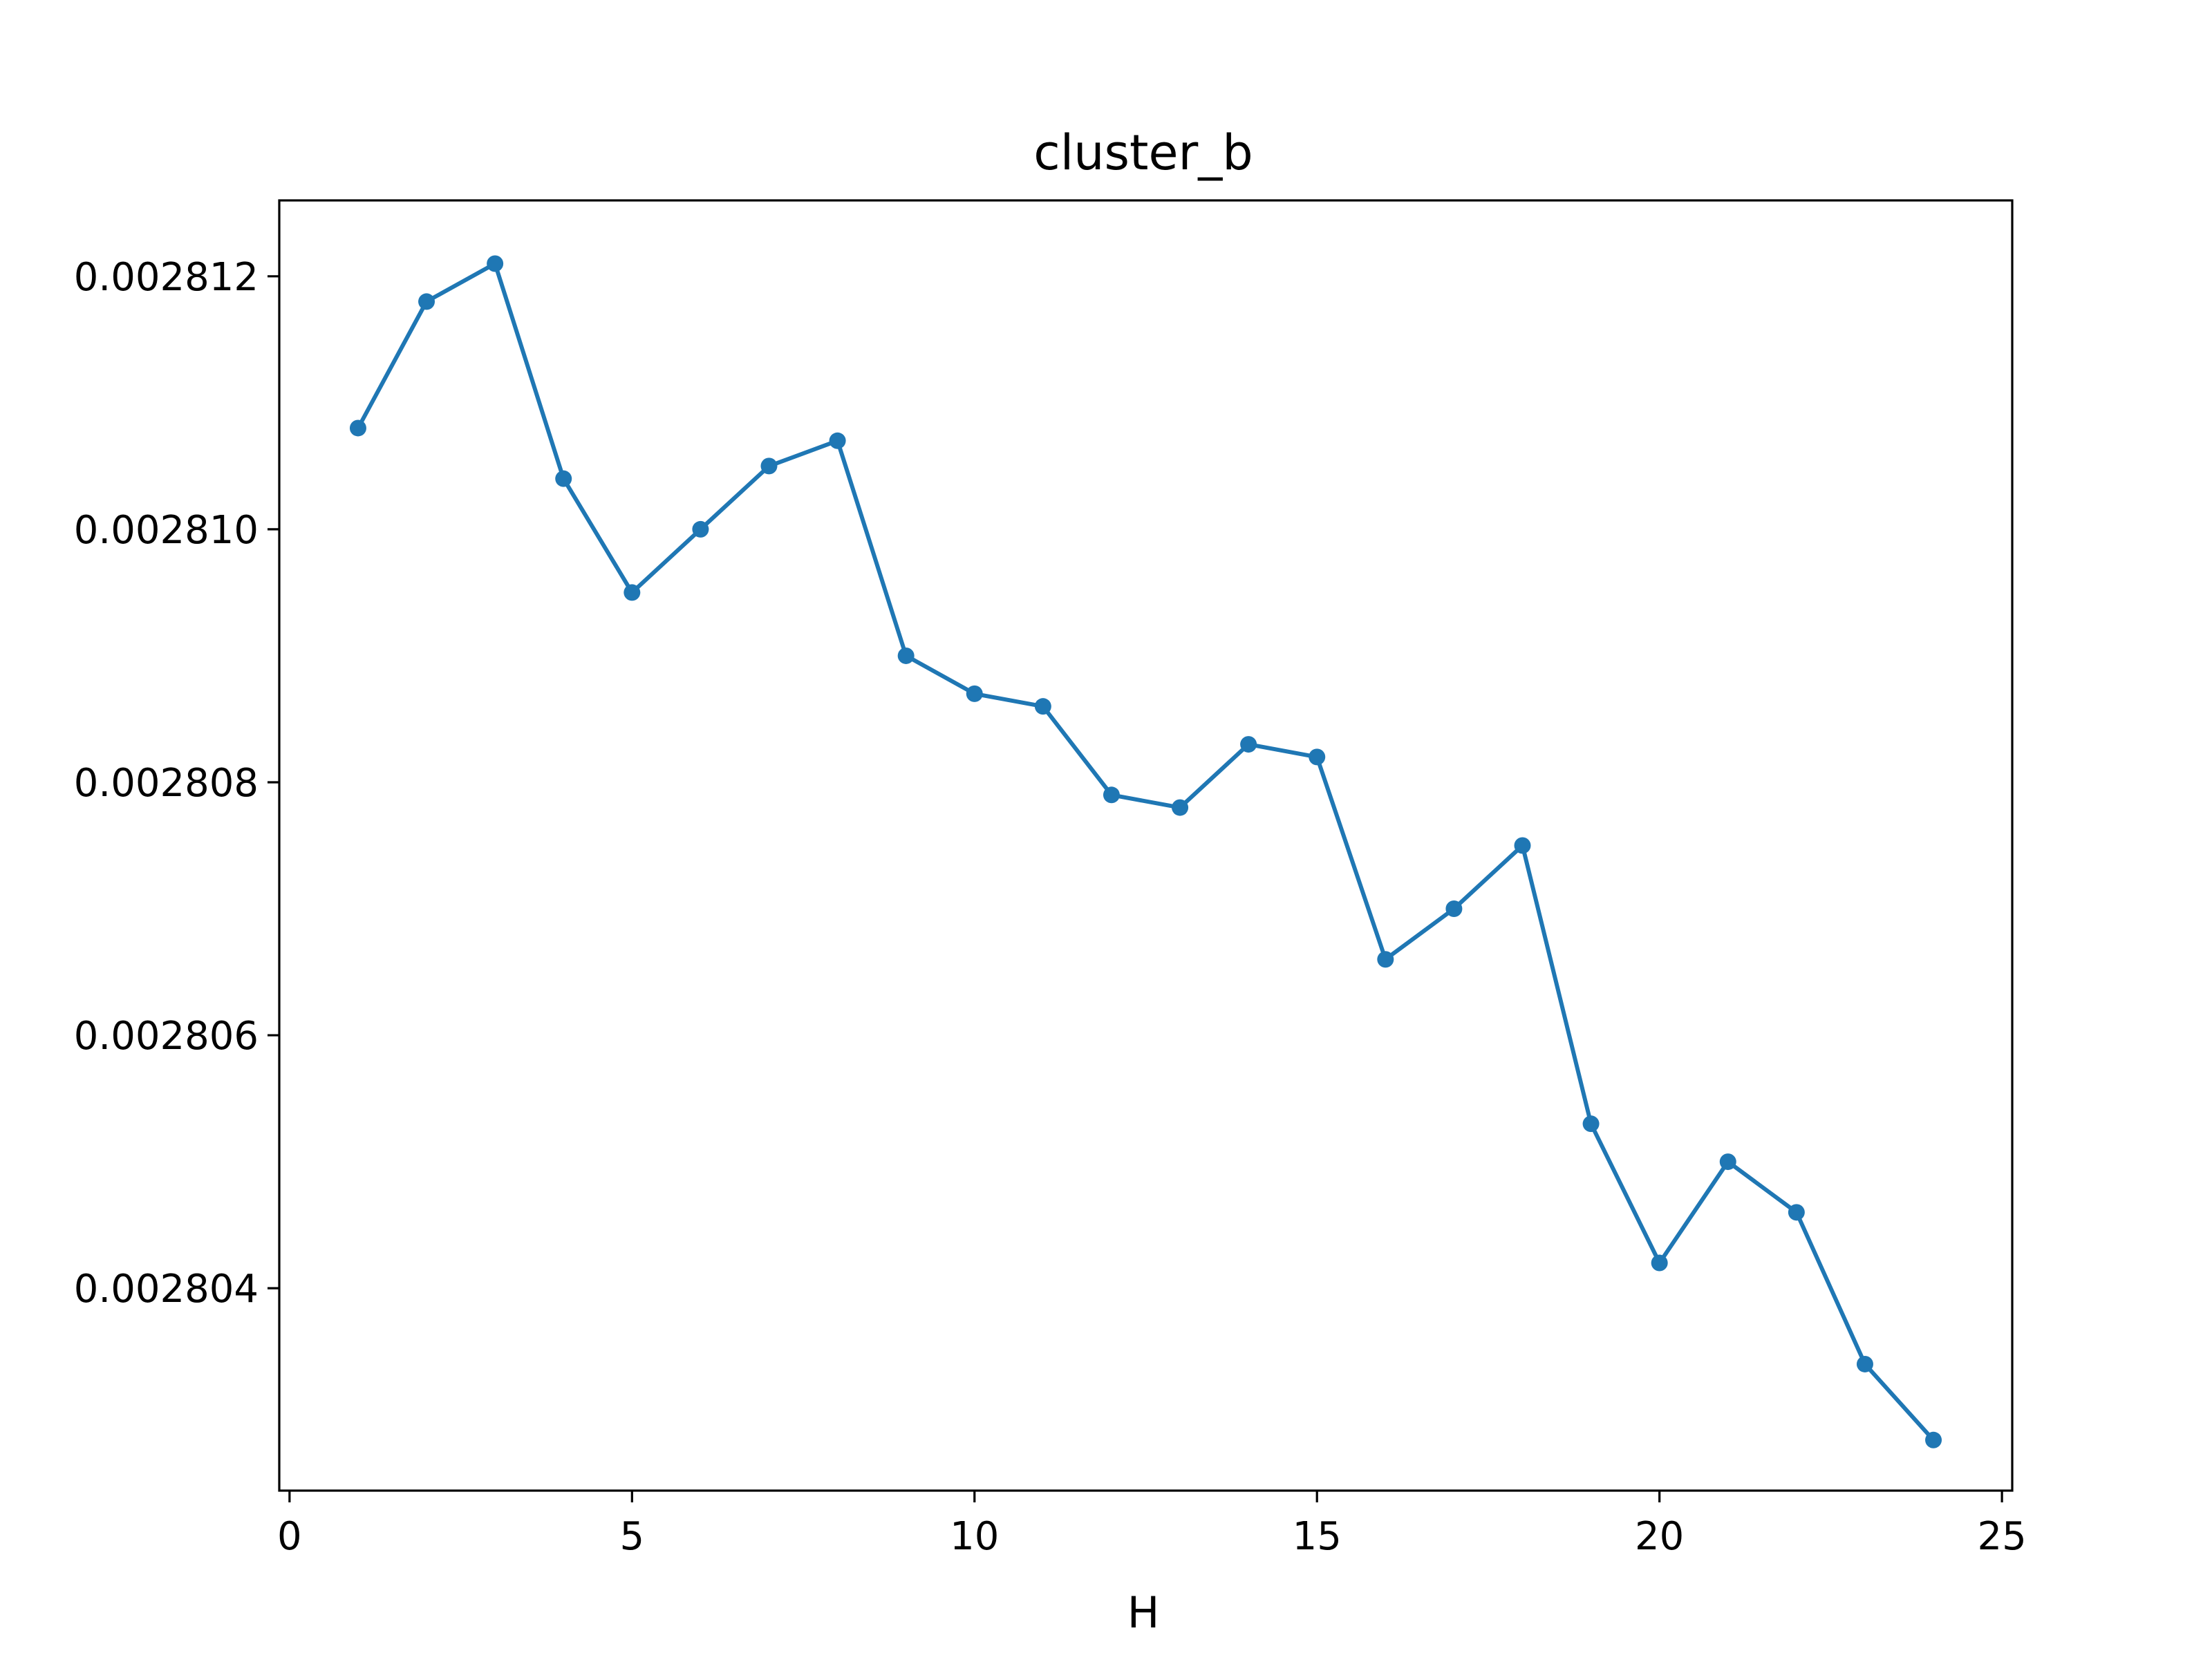  Describe the element at coordinates (1143, 152) in the screenshot. I see `chart-title: cluster_b` at that location.